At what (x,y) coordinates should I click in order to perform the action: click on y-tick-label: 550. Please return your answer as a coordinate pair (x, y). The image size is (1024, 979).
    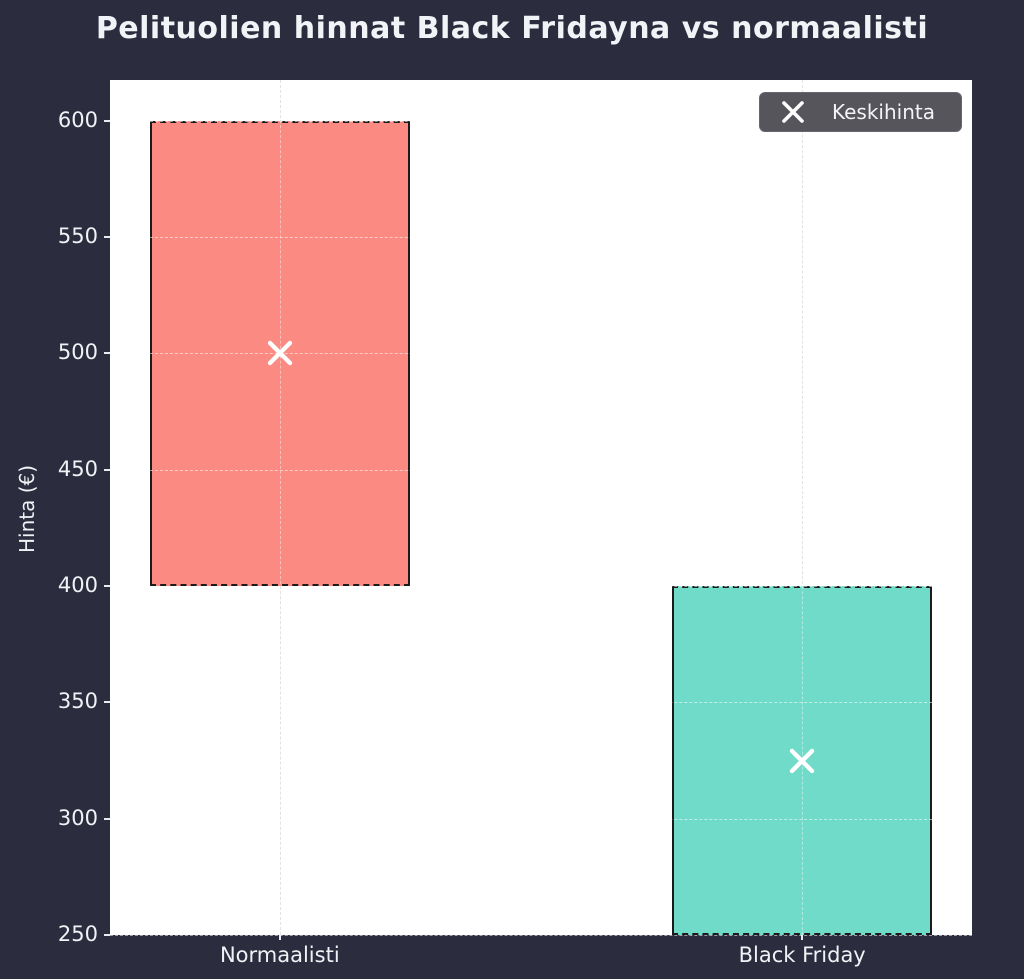
    Looking at the image, I should click on (77, 236).